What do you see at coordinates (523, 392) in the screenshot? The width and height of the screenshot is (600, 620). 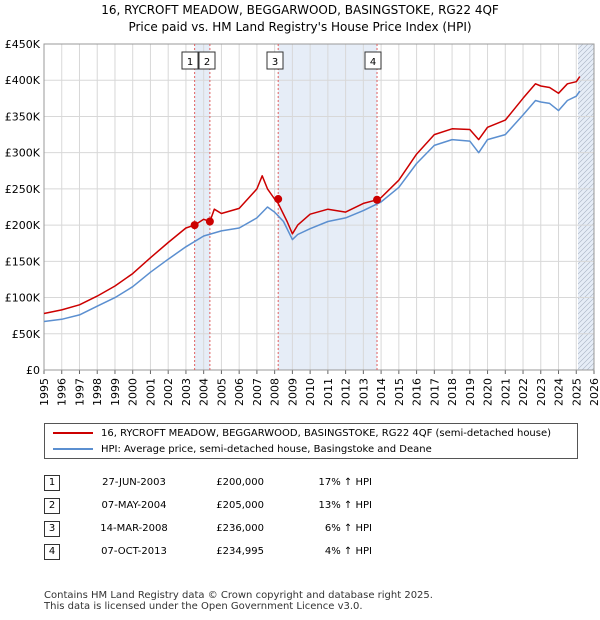 I see `x-tick-label: 2022` at bounding box center [523, 392].